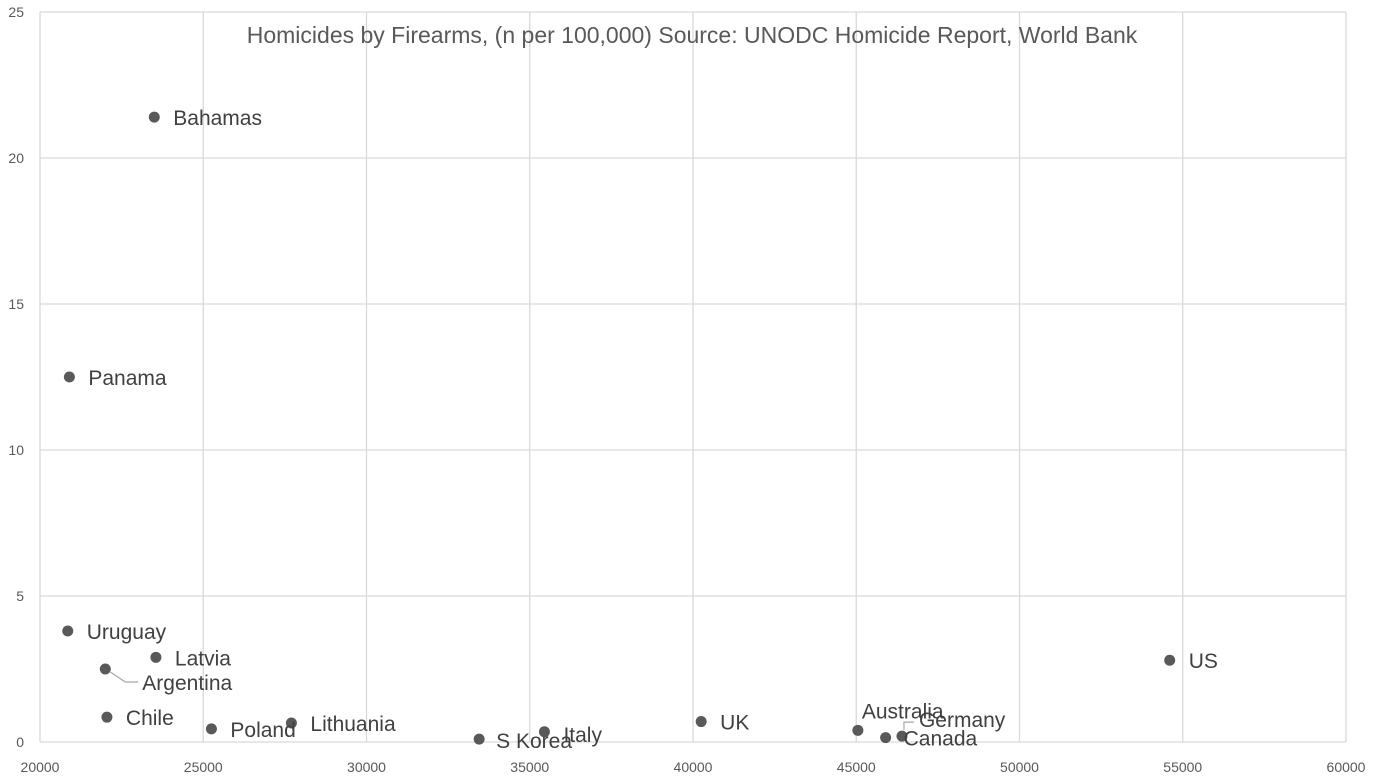  I want to click on x-tick-label: 55000, so click(1182, 767).